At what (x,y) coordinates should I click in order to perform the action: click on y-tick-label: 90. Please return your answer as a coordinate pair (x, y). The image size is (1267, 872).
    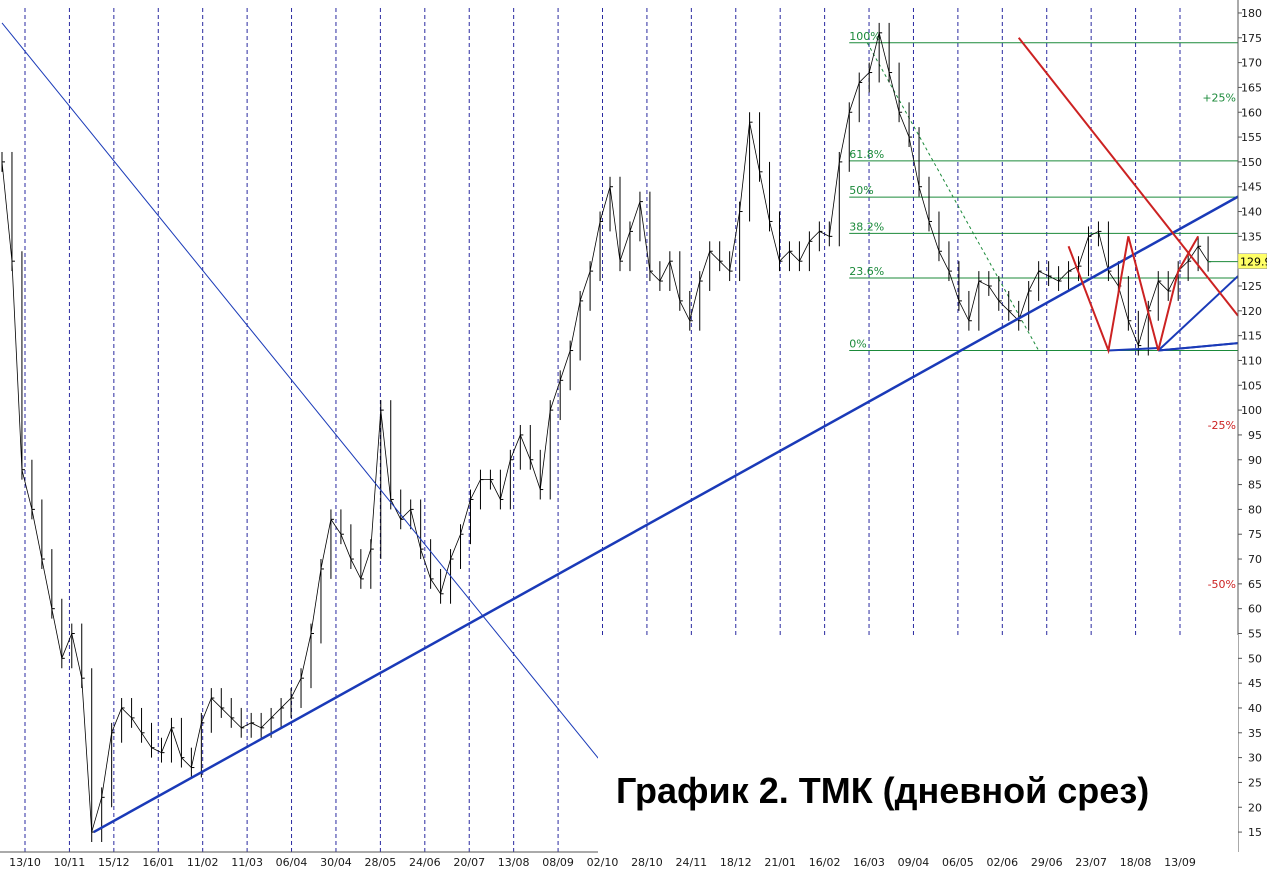
    Looking at the image, I should click on (1255, 460).